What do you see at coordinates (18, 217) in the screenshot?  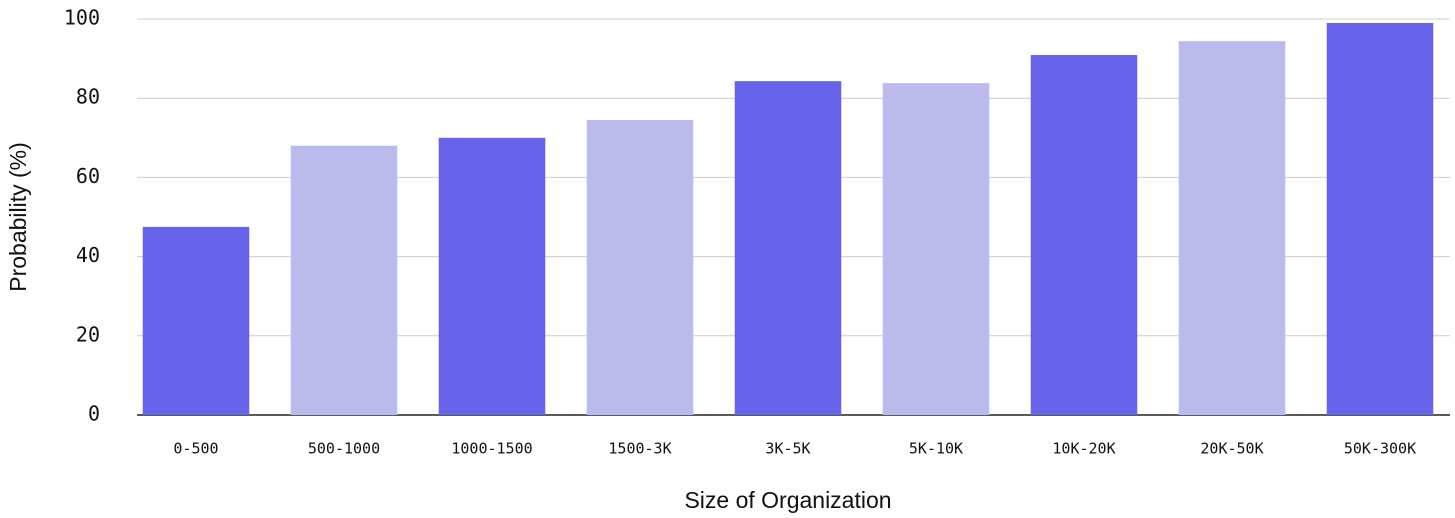 I see `y-axis-label: Probability (%)` at bounding box center [18, 217].